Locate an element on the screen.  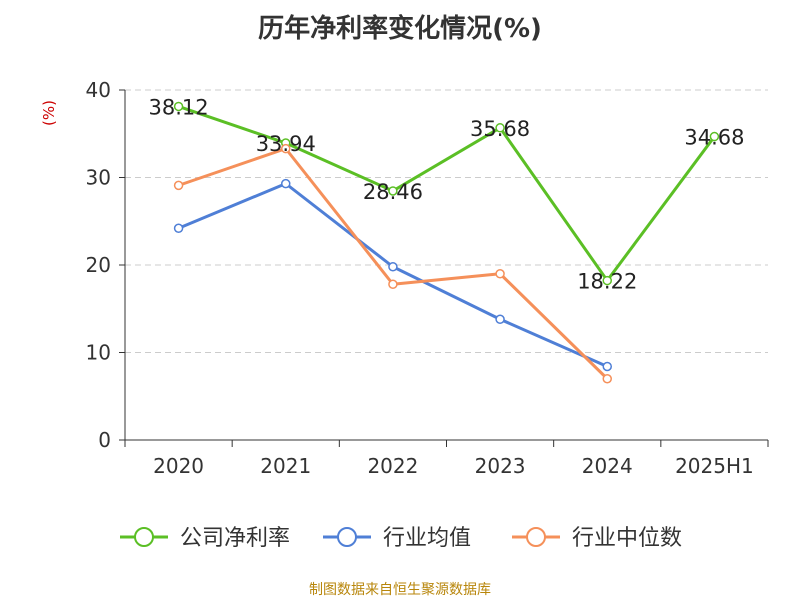
legend-label-2: 行业中位数 is located at coordinates (627, 538).